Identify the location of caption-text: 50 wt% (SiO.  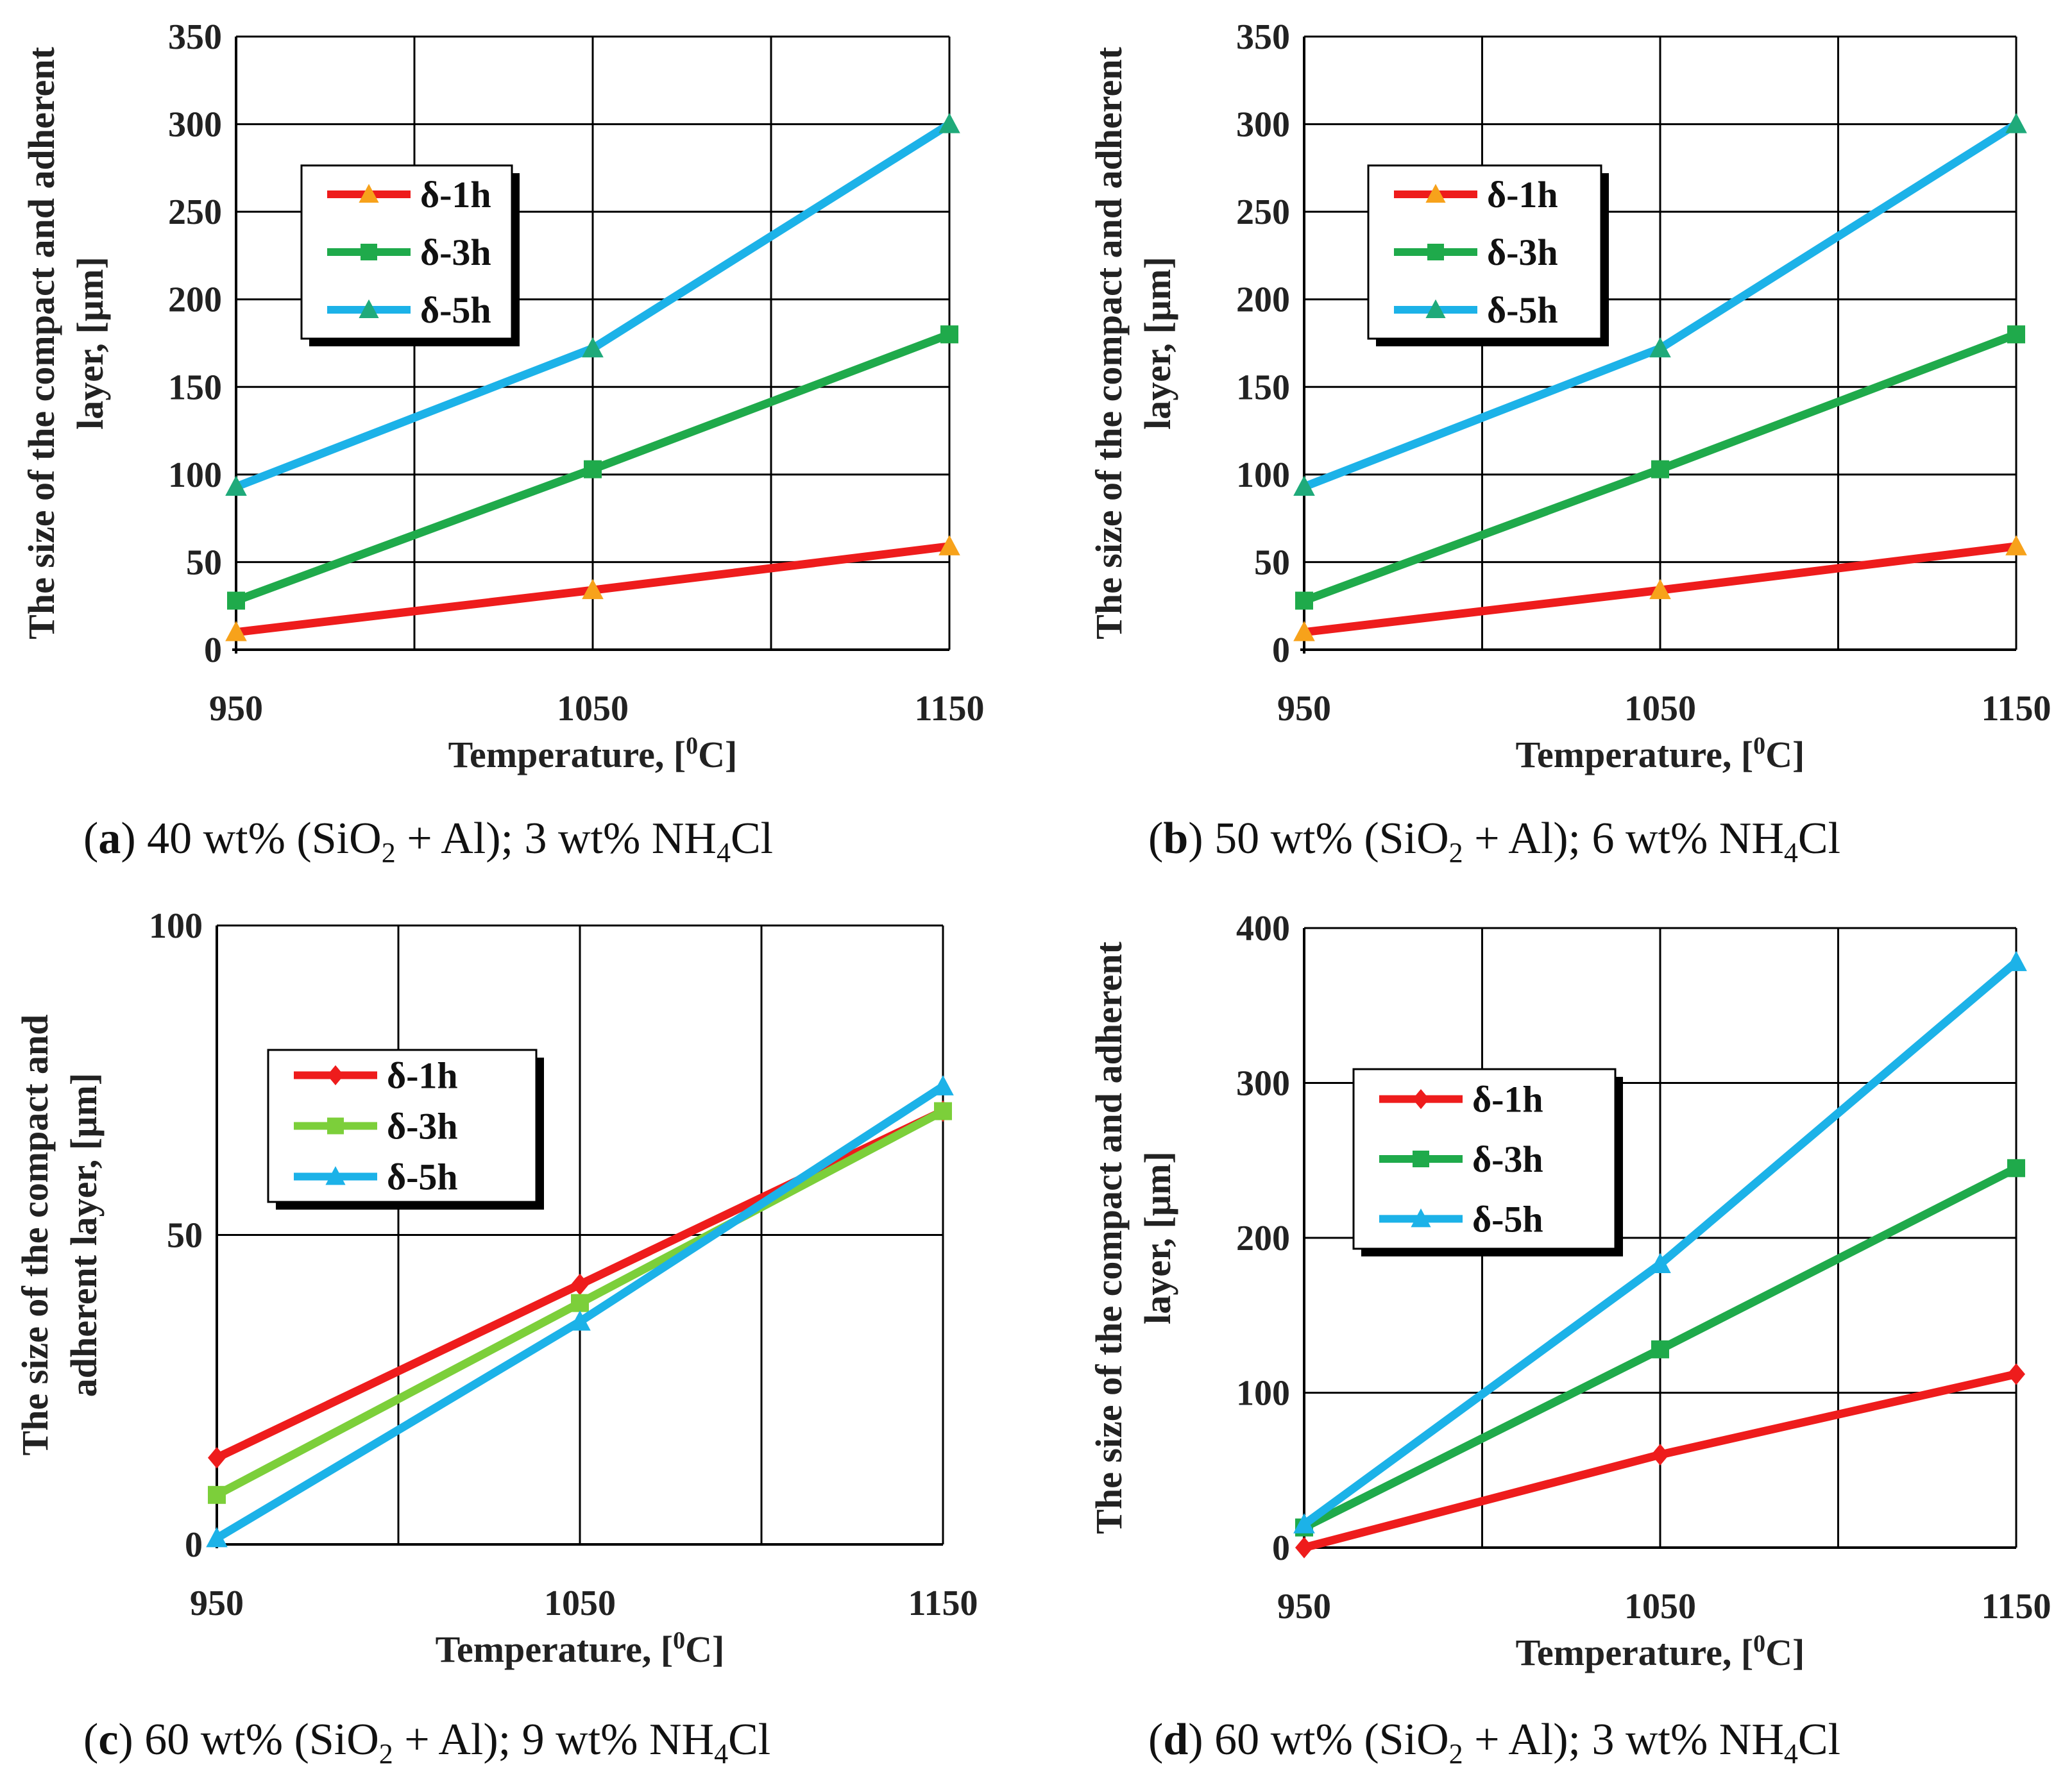
(1326, 838).